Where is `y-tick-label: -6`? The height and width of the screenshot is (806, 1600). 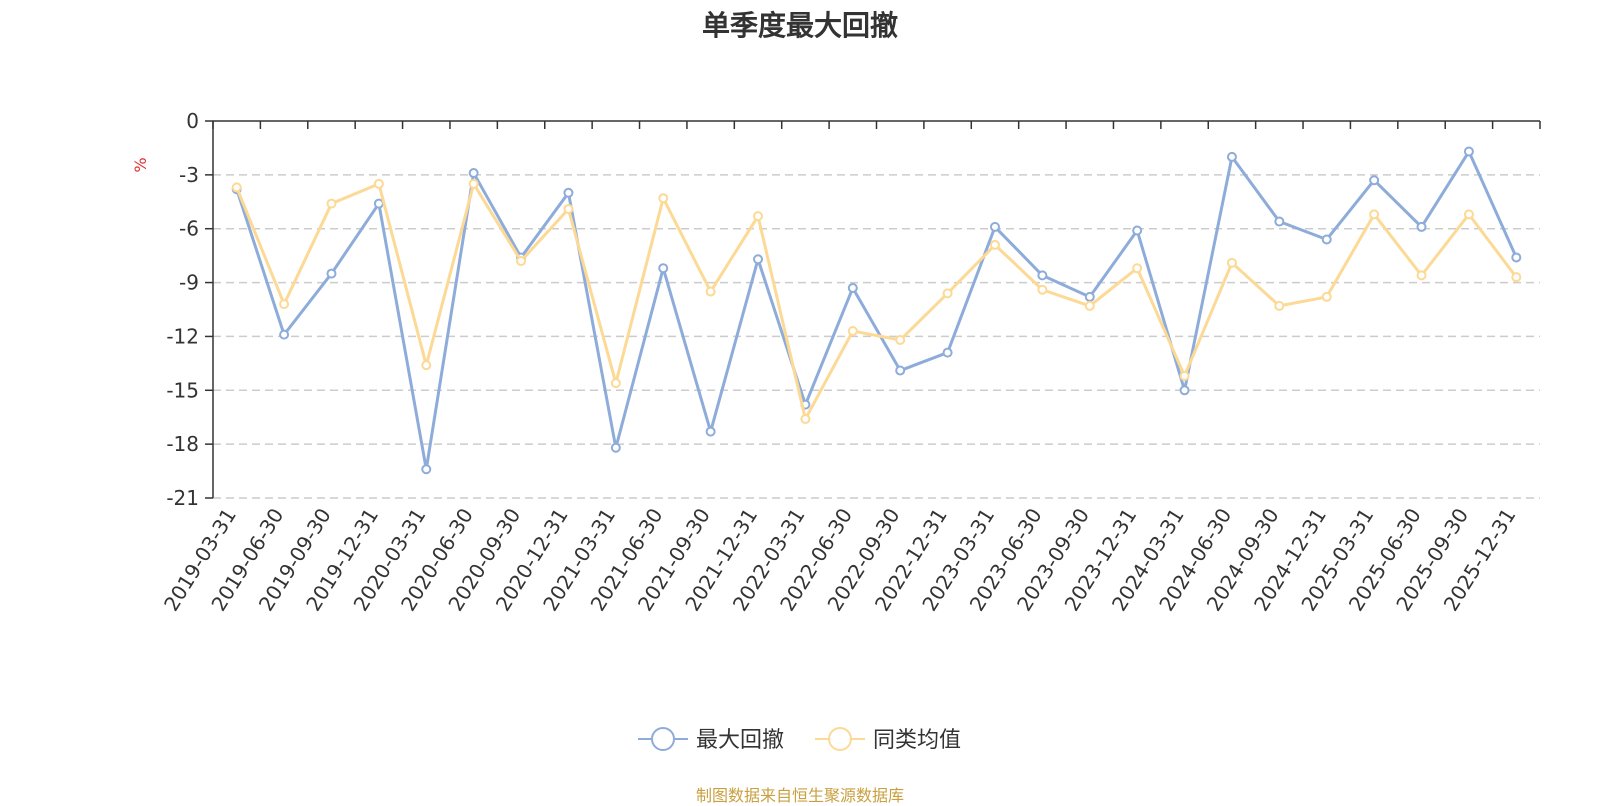
y-tick-label: -6 is located at coordinates (189, 229).